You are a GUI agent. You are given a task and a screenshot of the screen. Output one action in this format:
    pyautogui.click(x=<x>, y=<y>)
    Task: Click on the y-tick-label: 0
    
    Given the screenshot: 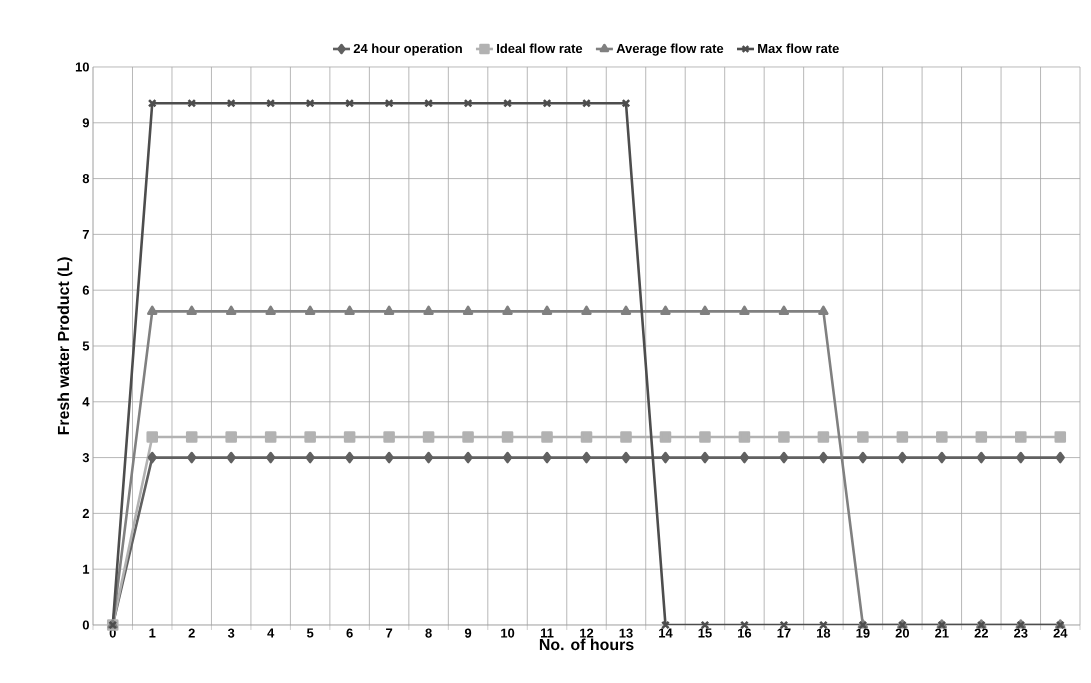 What is the action you would take?
    pyautogui.click(x=85, y=625)
    